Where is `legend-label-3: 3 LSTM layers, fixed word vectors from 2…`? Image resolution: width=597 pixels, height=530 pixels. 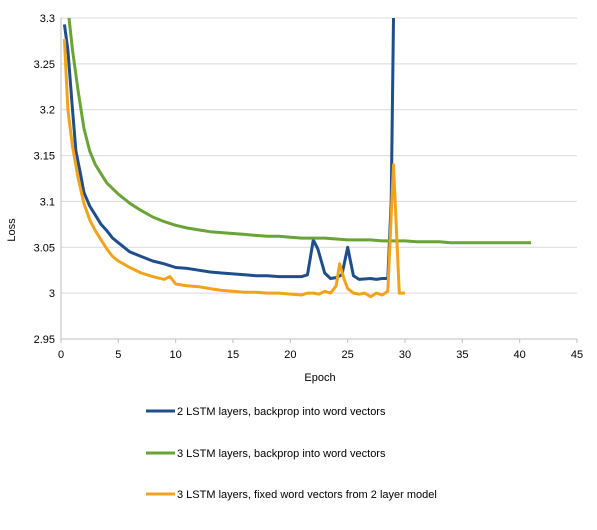
legend-label-3: 3 LSTM layers, fixed word vectors from 2… is located at coordinates (307, 495).